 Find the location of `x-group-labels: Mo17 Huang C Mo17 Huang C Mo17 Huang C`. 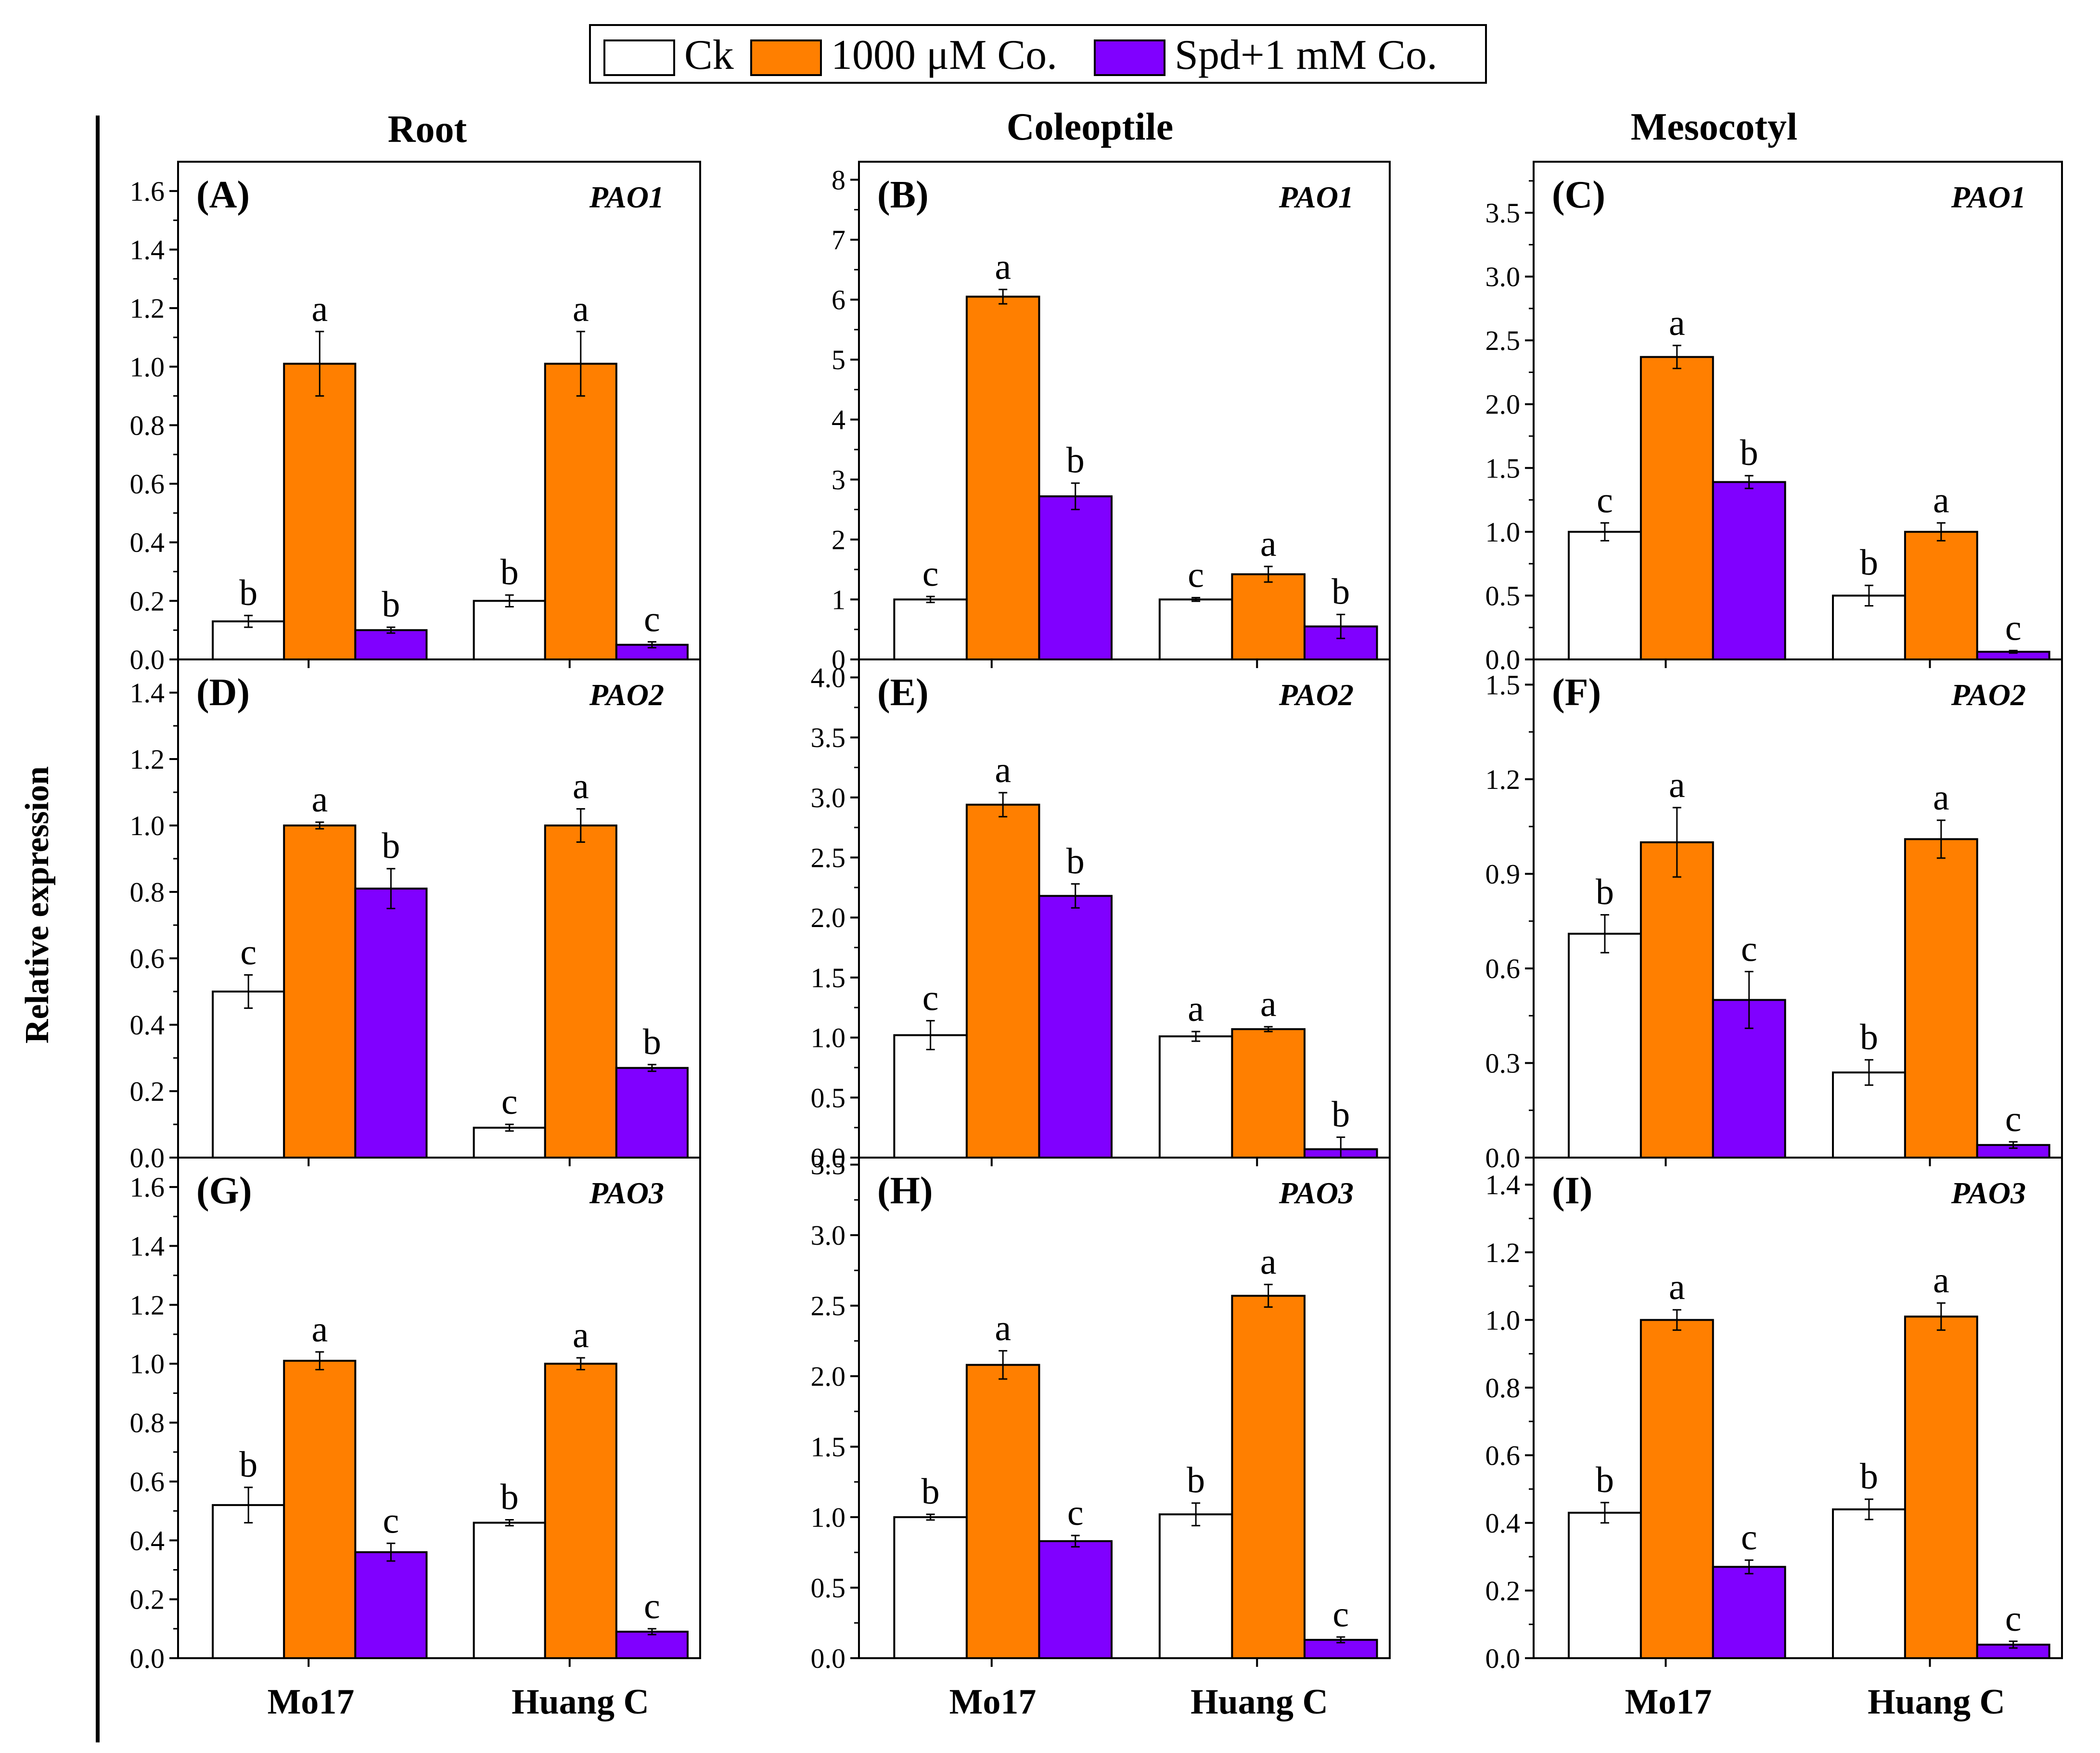

x-group-labels: Mo17 Huang C Mo17 Huang C Mo17 Huang C is located at coordinates (1136, 1702).